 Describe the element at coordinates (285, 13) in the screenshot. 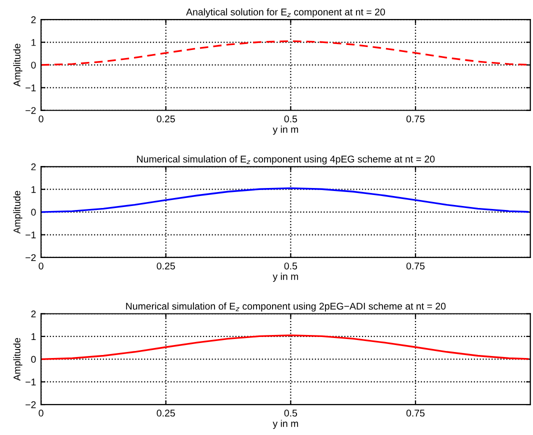

I see `chart-title: Analytical solution for E$_{z}$ component at nt = 20` at that location.